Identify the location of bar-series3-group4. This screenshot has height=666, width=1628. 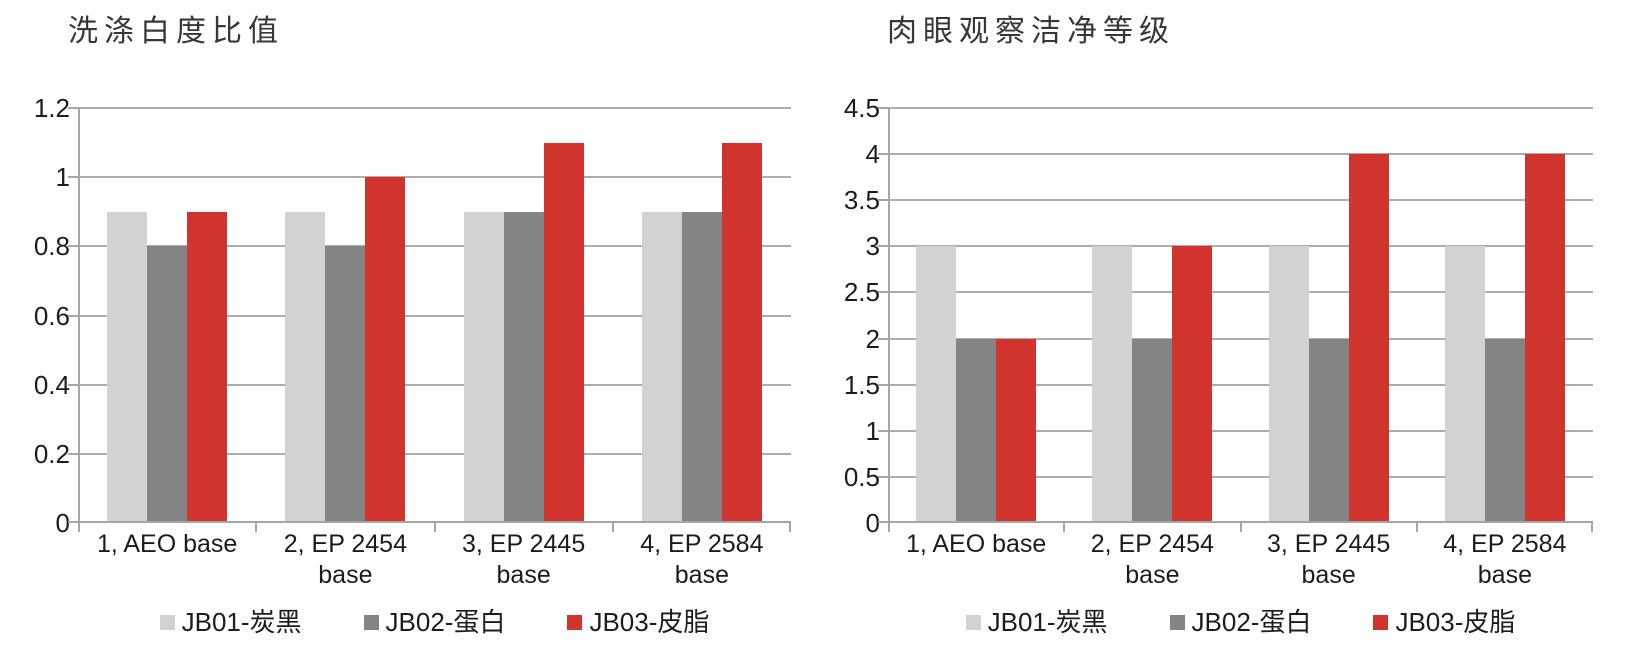
(1544, 338).